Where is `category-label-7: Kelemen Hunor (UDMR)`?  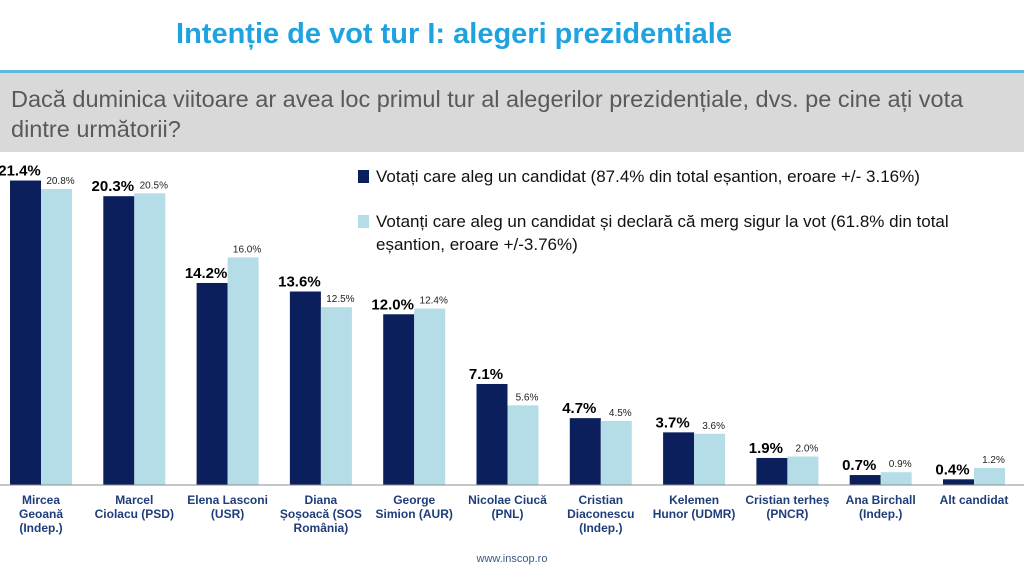
category-label-7: Kelemen Hunor (UDMR) is located at coordinates (694, 507).